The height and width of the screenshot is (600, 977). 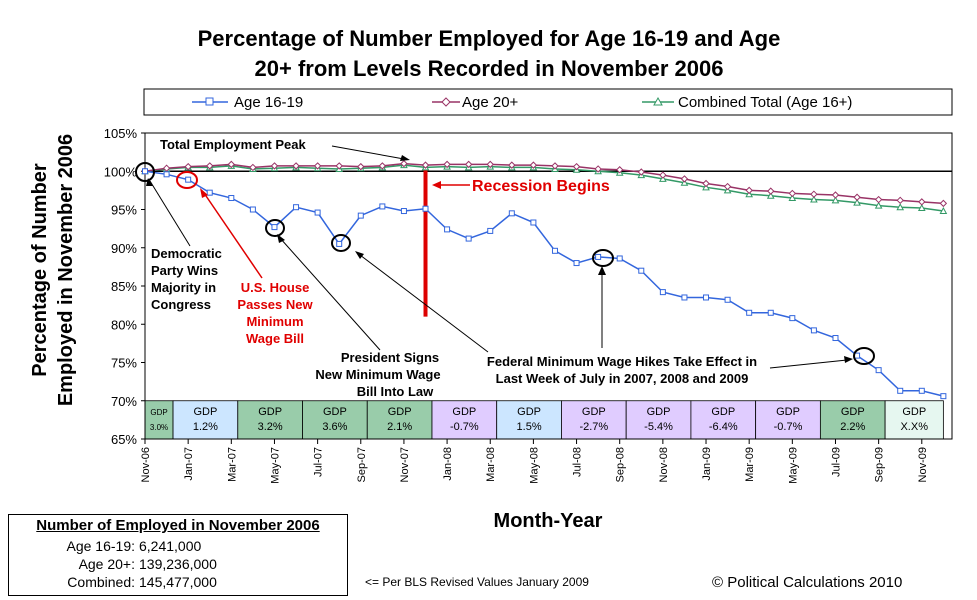 I want to click on info-box-header: Number of Employed in November 2006, so click(x=178, y=525).